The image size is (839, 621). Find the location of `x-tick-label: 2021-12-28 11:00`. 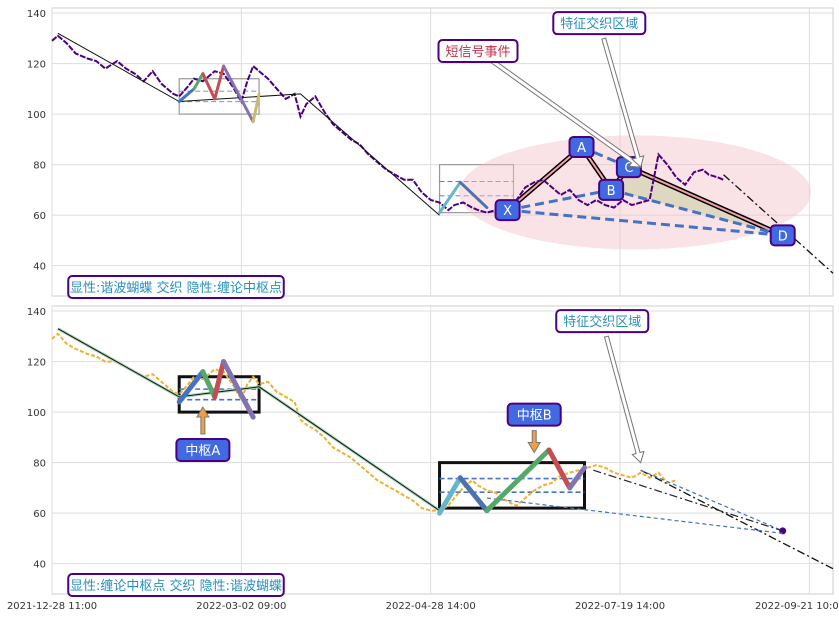

x-tick-label: 2021-12-28 11:00 is located at coordinates (52, 606).